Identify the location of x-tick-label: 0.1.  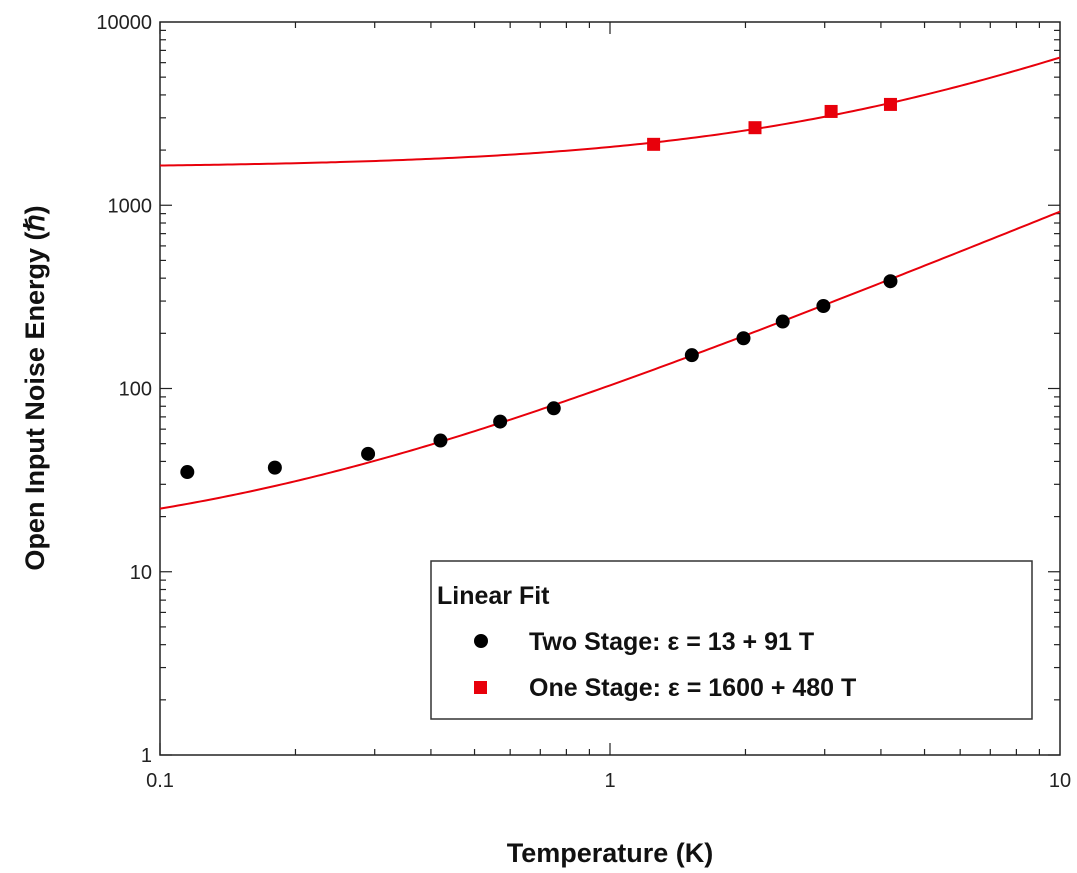
(160, 781).